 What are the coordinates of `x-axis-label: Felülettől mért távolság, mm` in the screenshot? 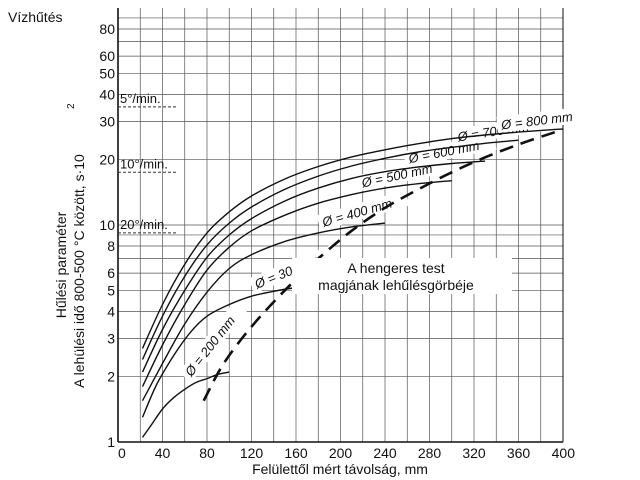 It's located at (340, 469).